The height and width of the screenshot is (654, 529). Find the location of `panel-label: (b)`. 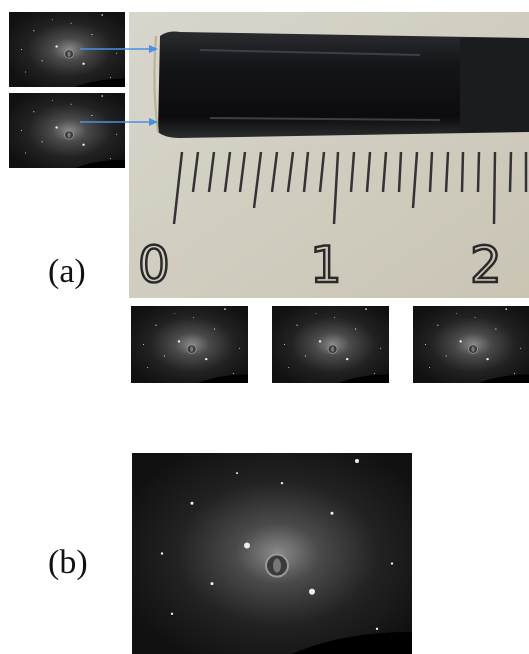

panel-label: (b) is located at coordinates (68, 562).